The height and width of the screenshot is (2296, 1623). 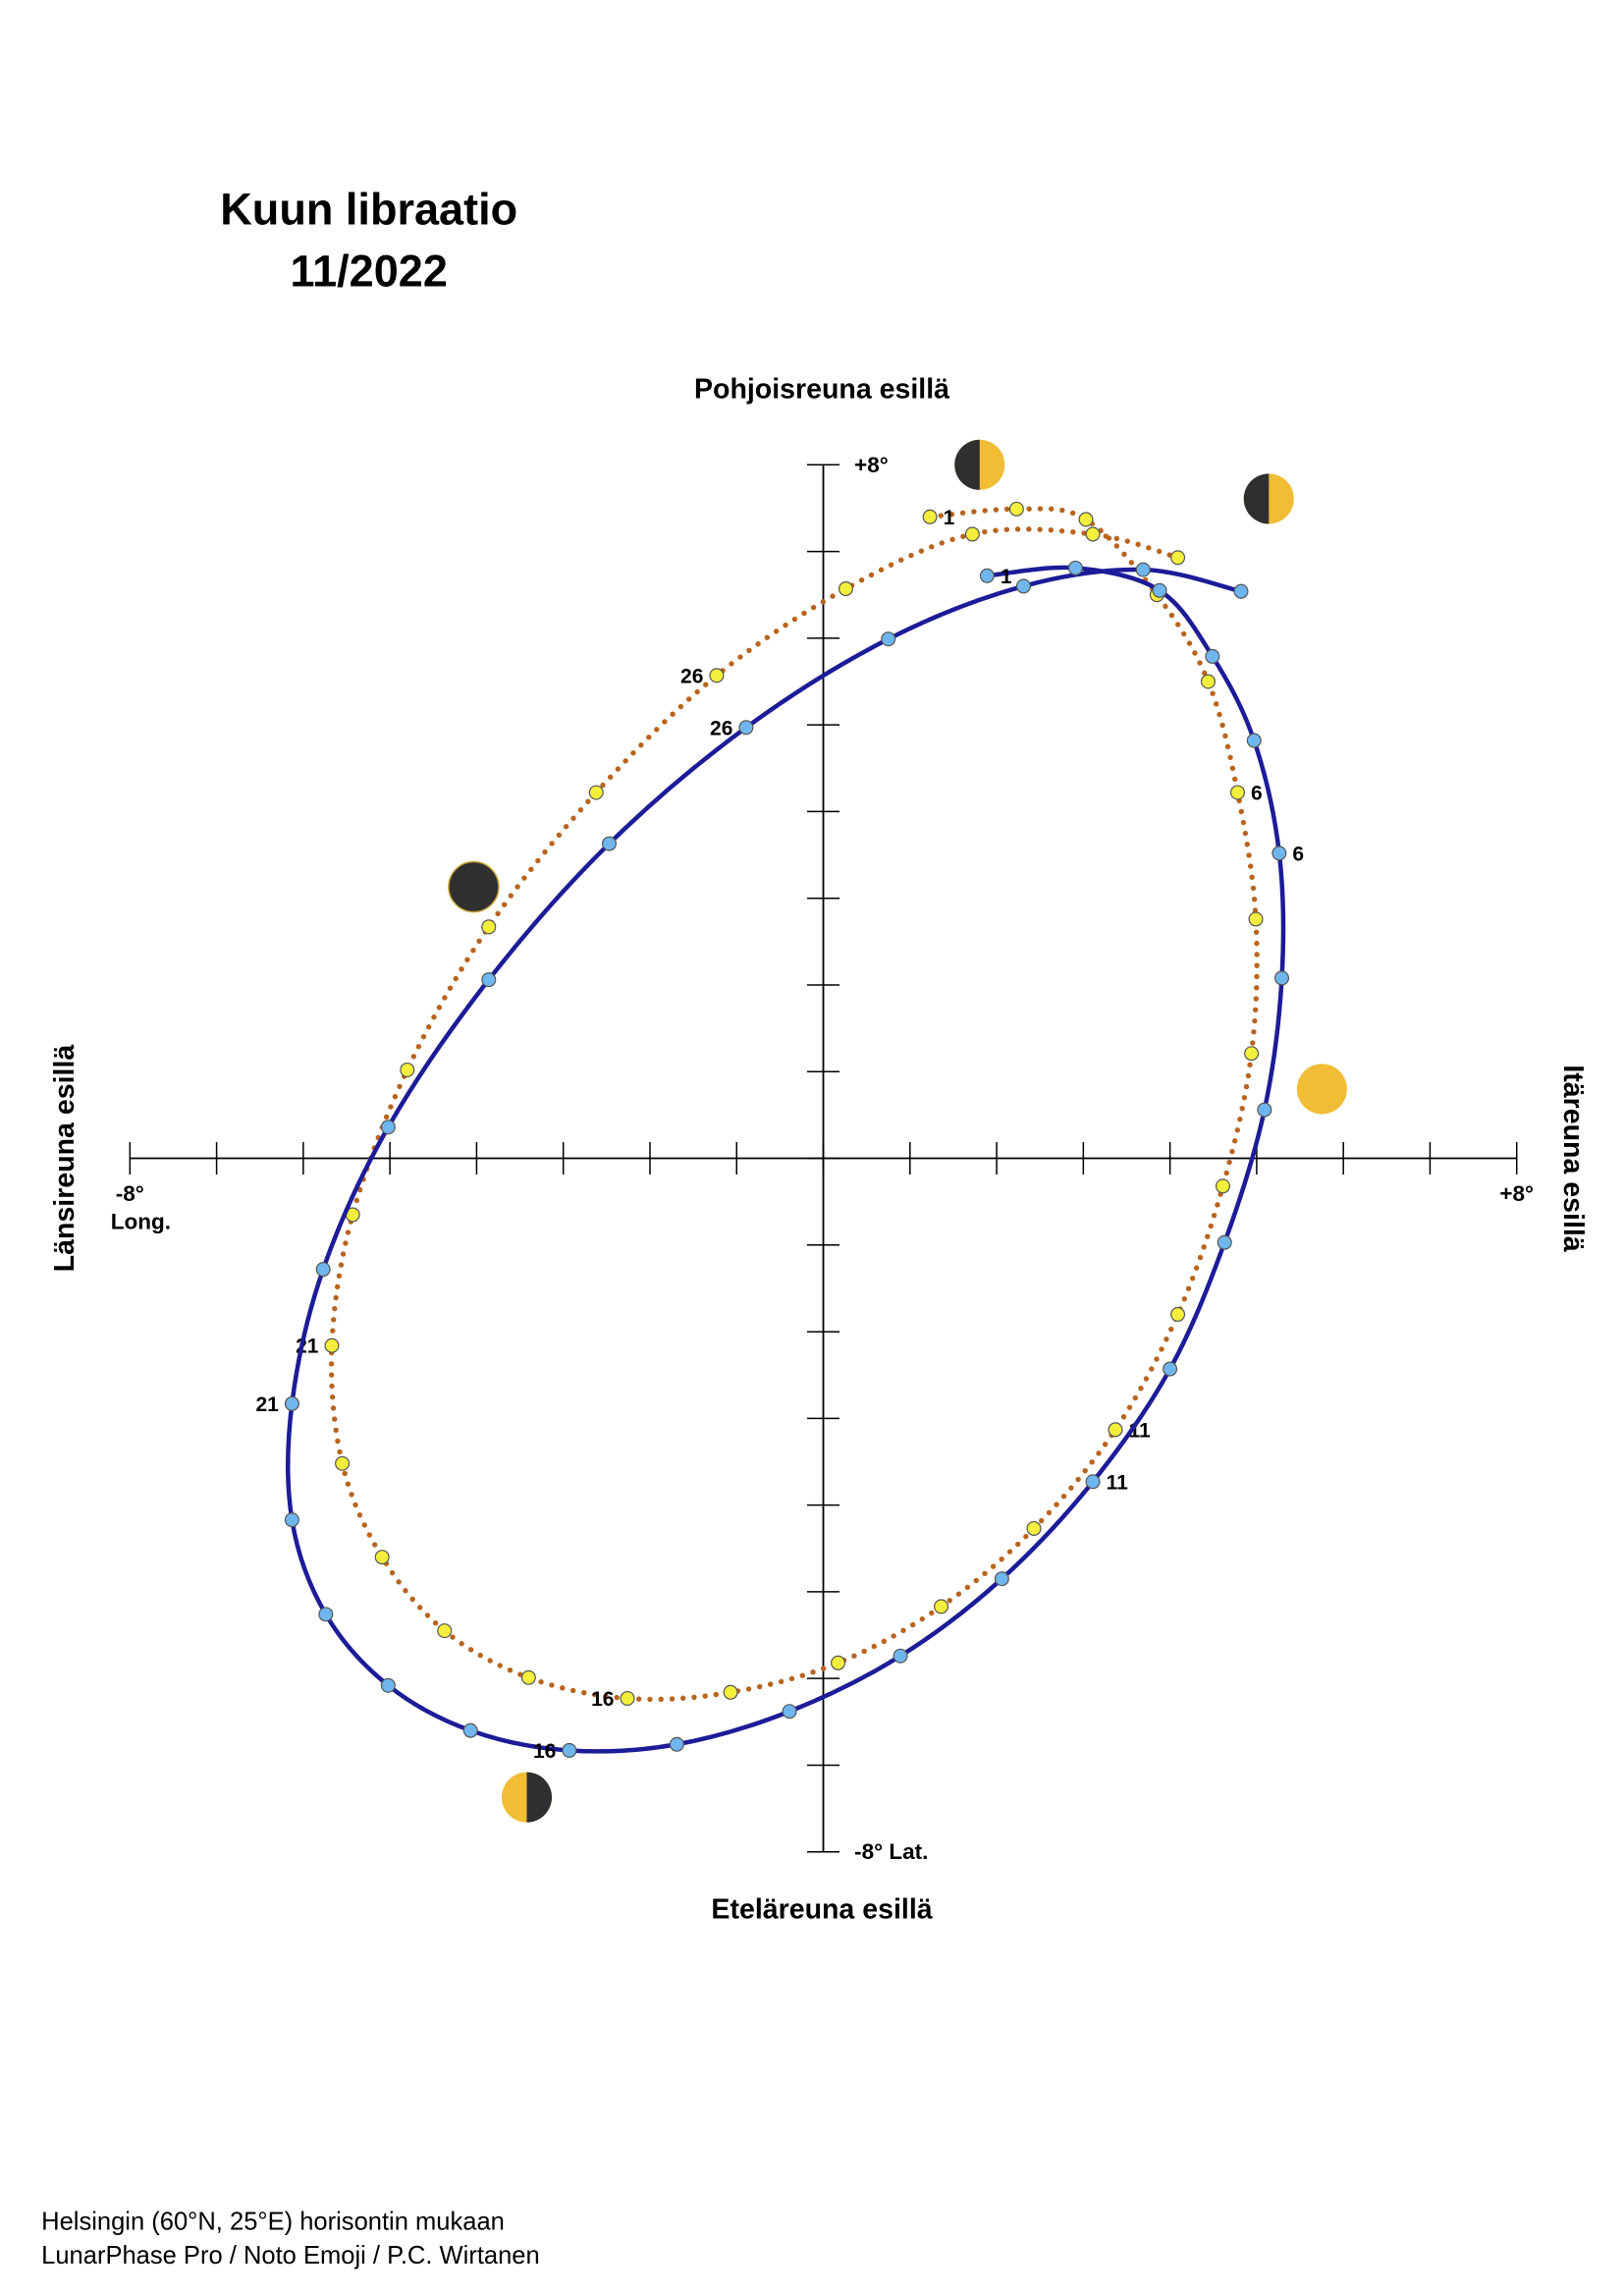 I want to click on footer-line: Helsingin (60°N, 25°E) horisontin mukaan, so click(x=273, y=2221).